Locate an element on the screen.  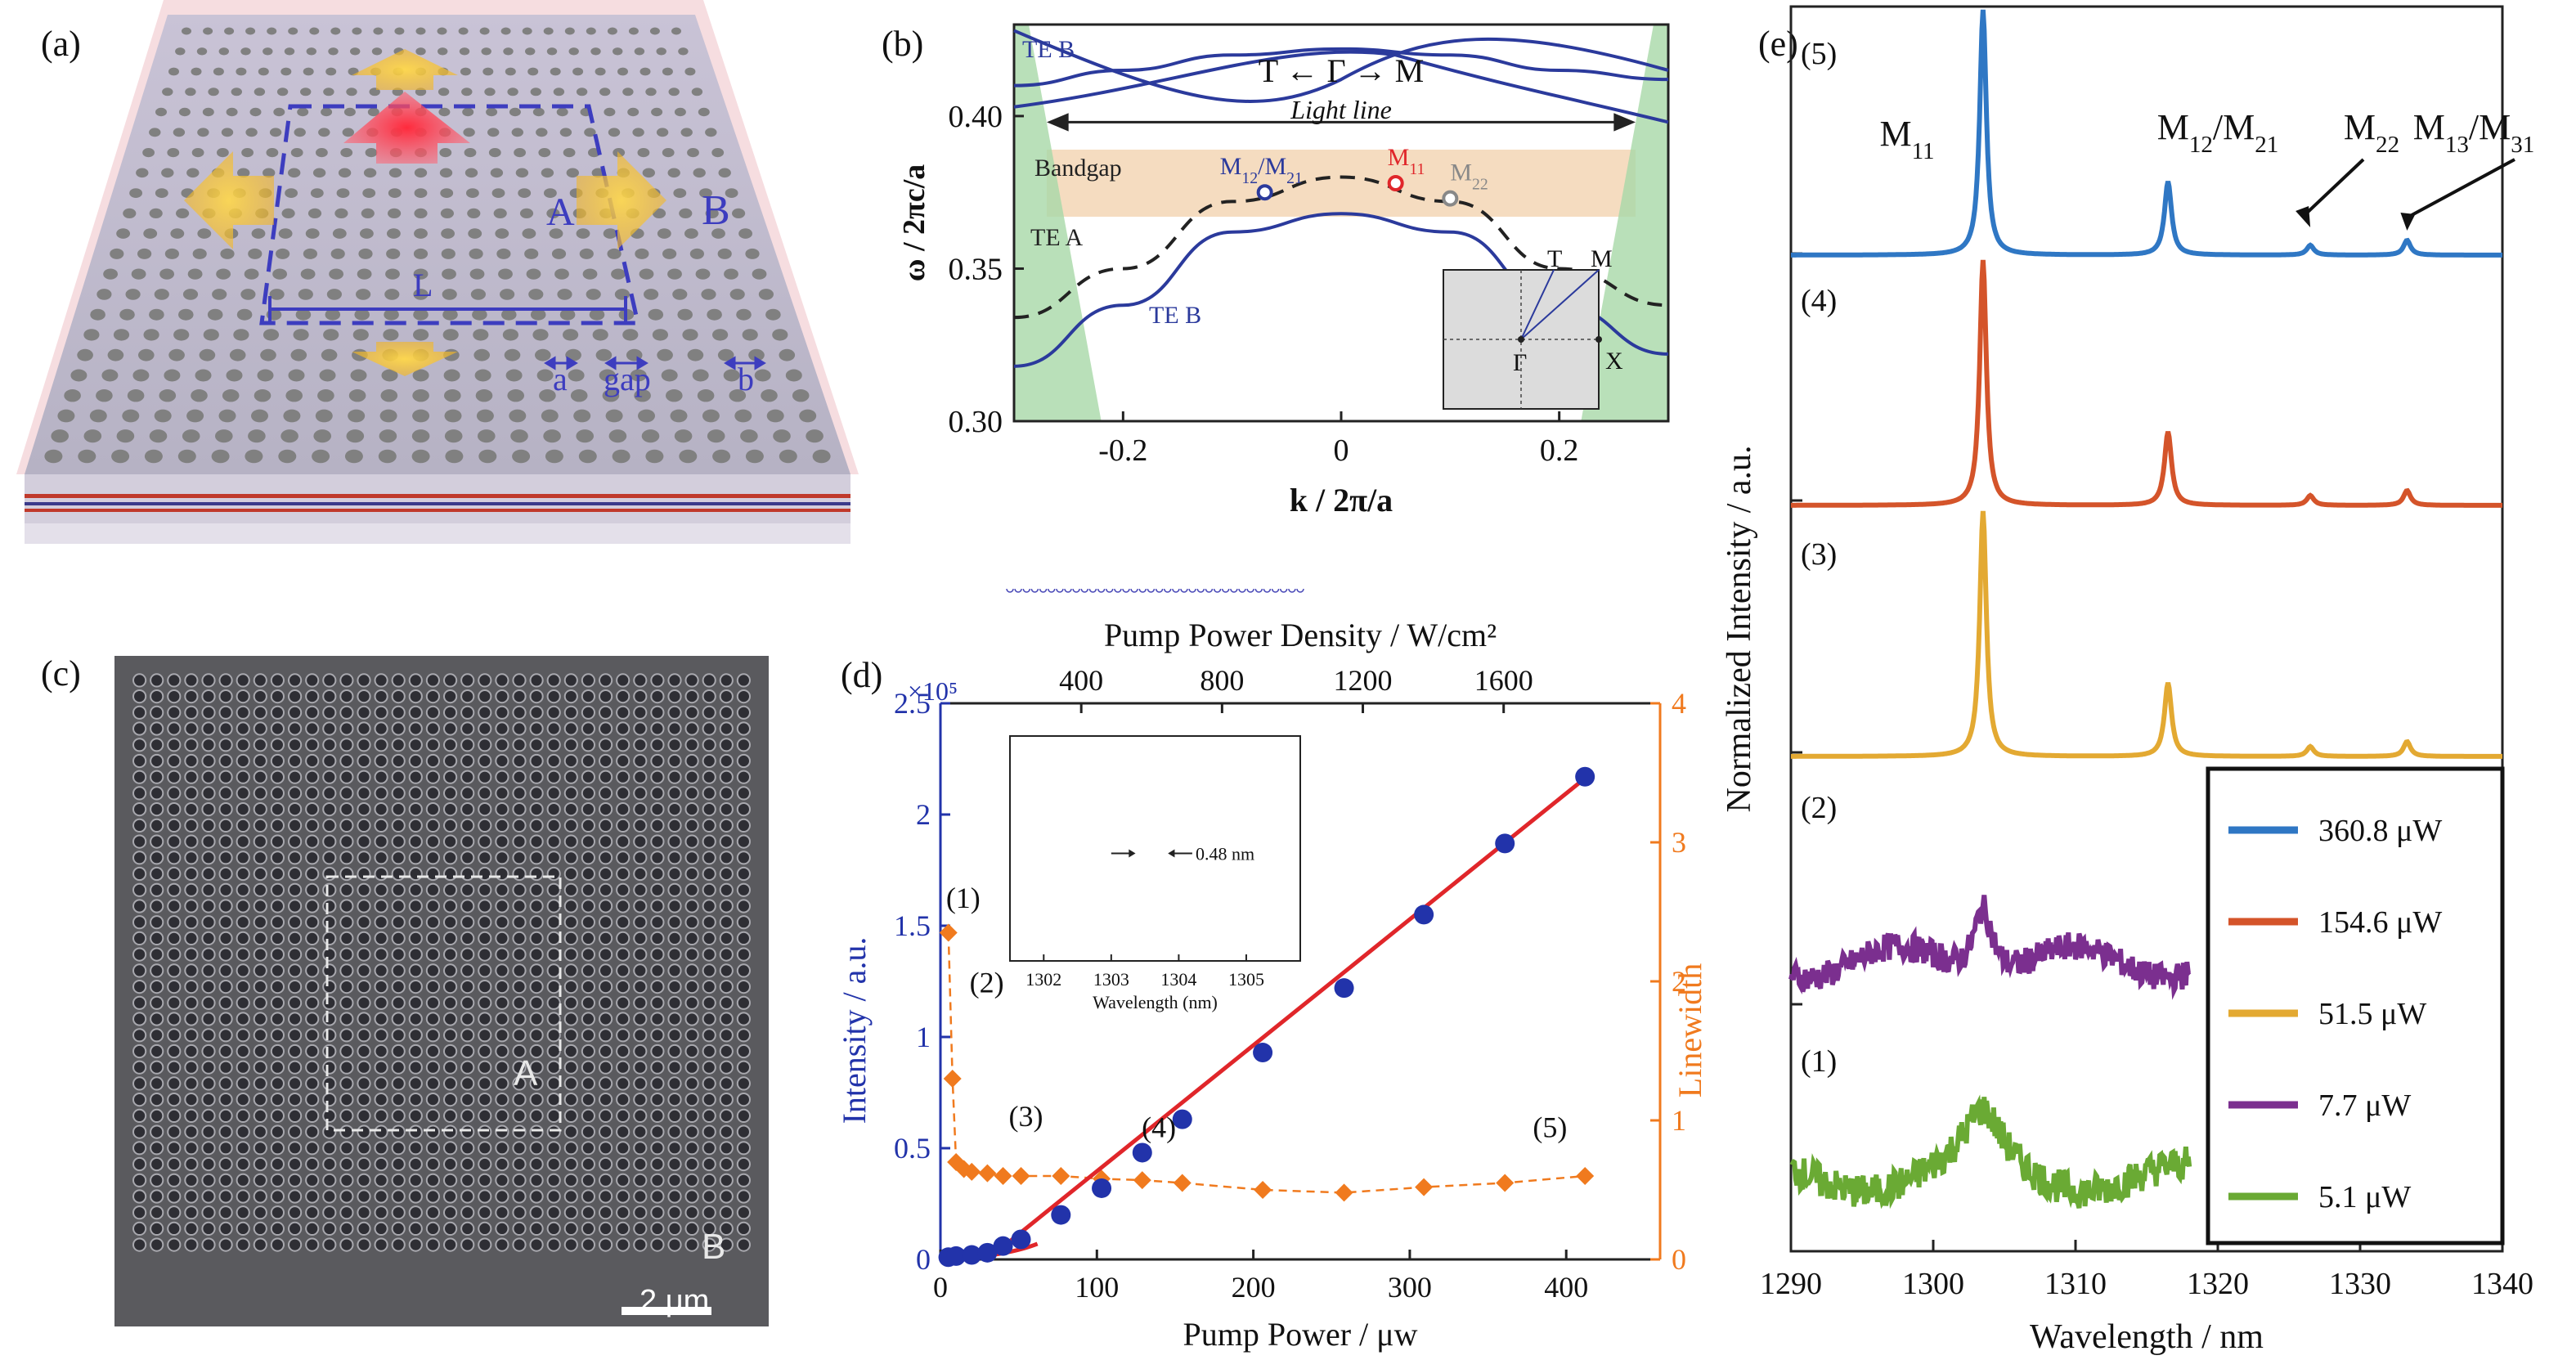
intensity-point is located at coordinates (1344, 989).